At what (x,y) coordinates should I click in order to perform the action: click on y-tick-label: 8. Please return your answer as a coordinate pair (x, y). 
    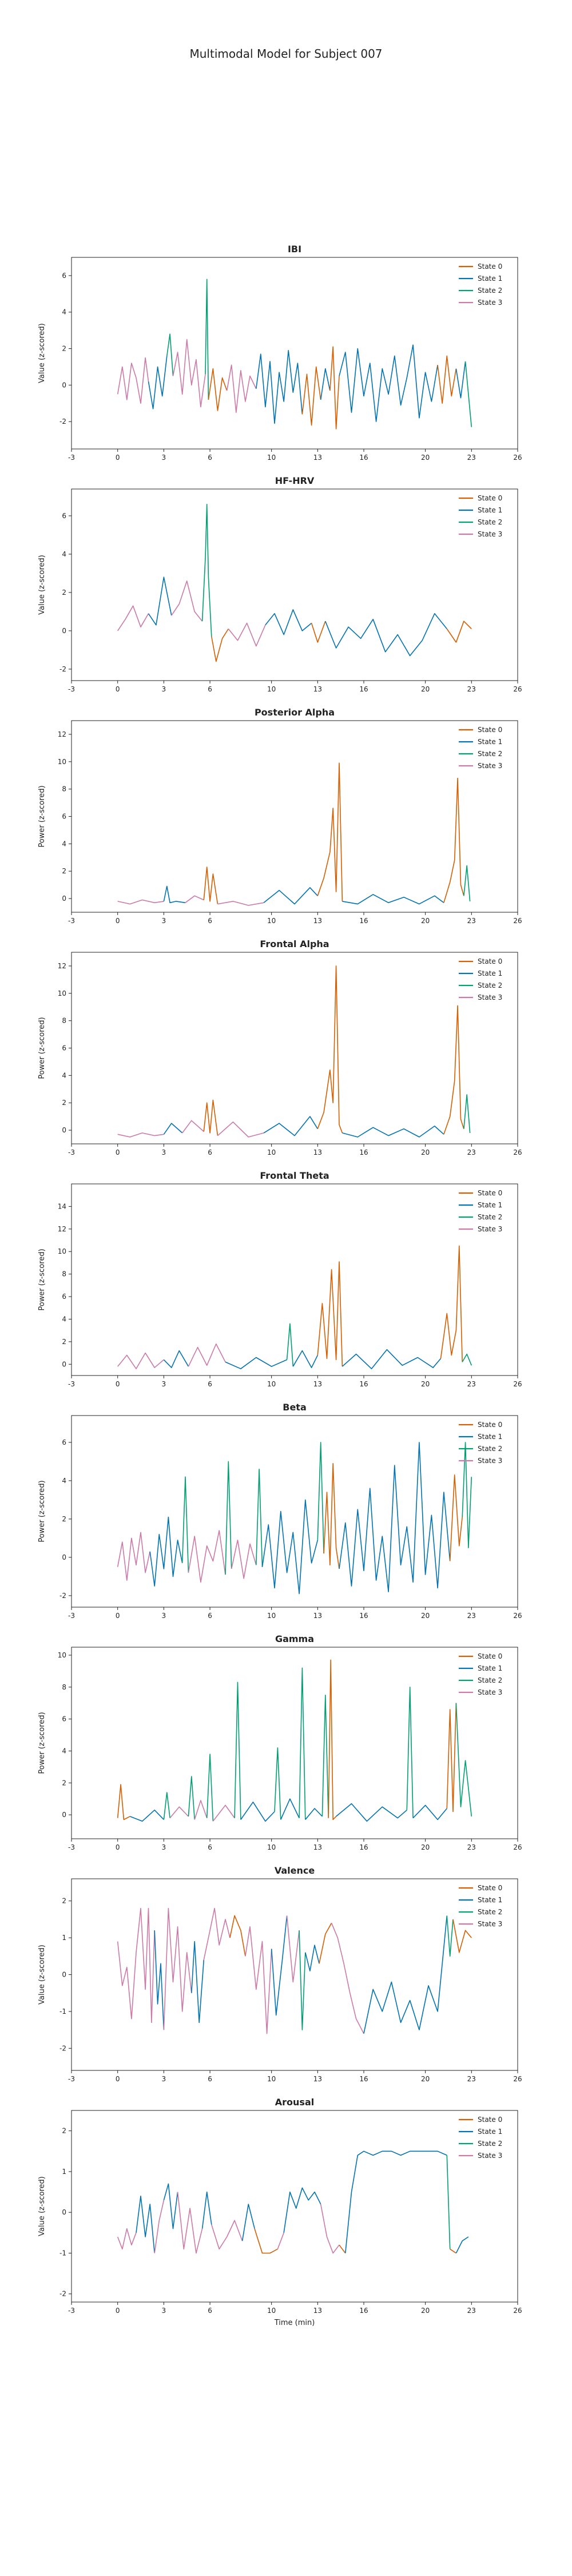
    Looking at the image, I should click on (64, 789).